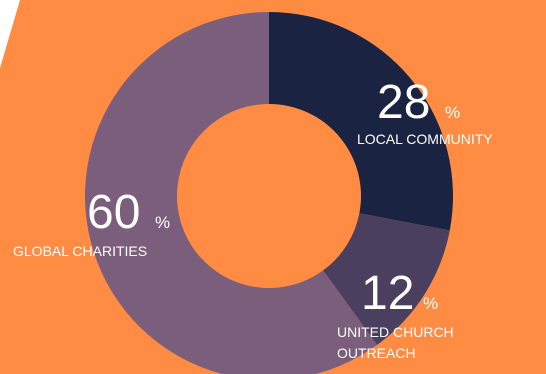  What do you see at coordinates (452, 112) in the screenshot?
I see `unit-local-community: %` at bounding box center [452, 112].